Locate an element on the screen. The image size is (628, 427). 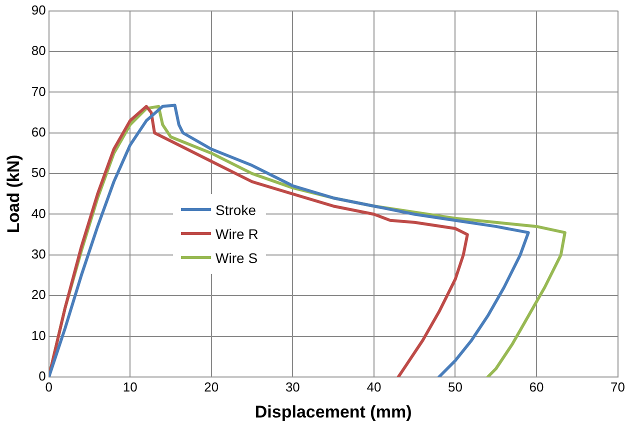
x-tick-label: 60 is located at coordinates (536, 386).